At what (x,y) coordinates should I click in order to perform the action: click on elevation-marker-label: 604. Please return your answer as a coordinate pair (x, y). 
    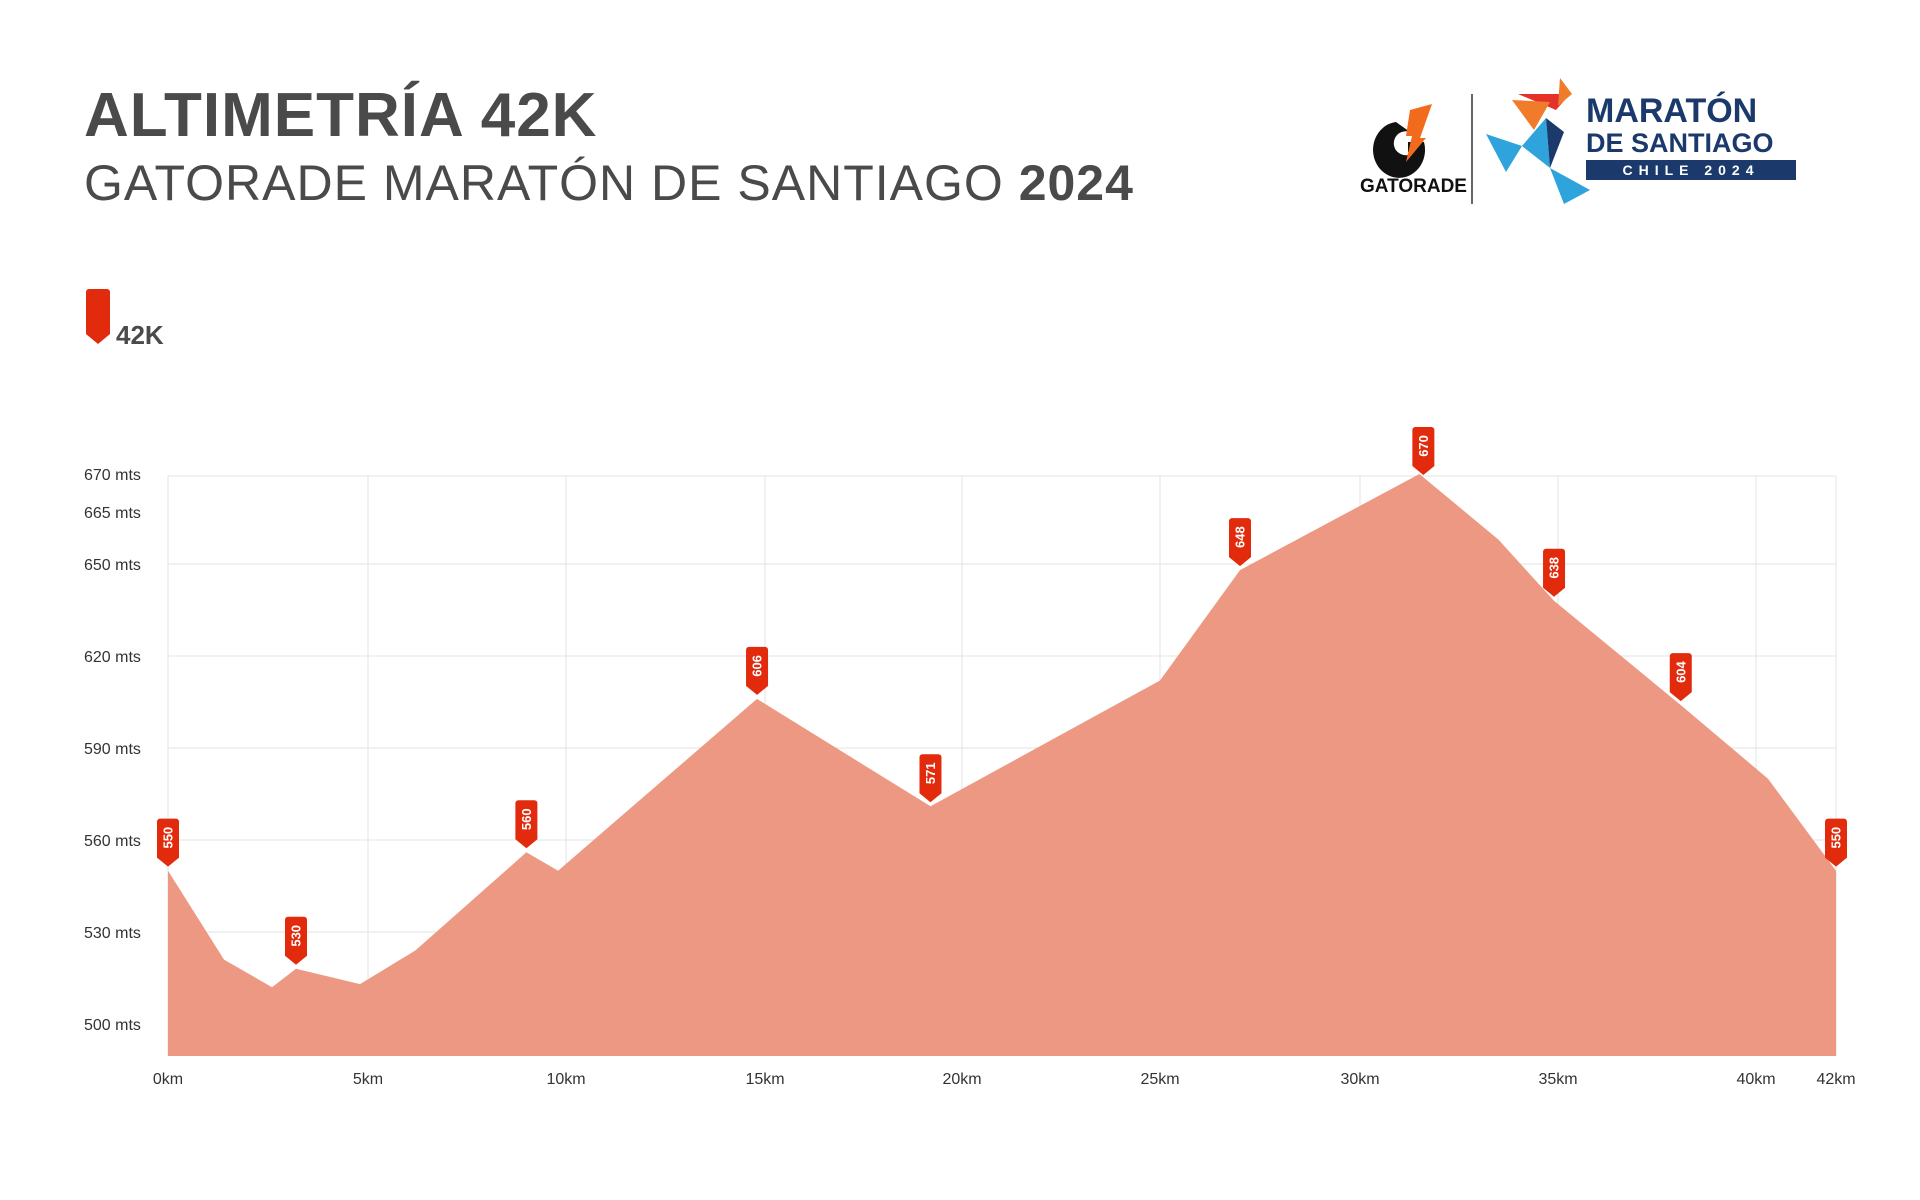
    Looking at the image, I should click on (1680, 671).